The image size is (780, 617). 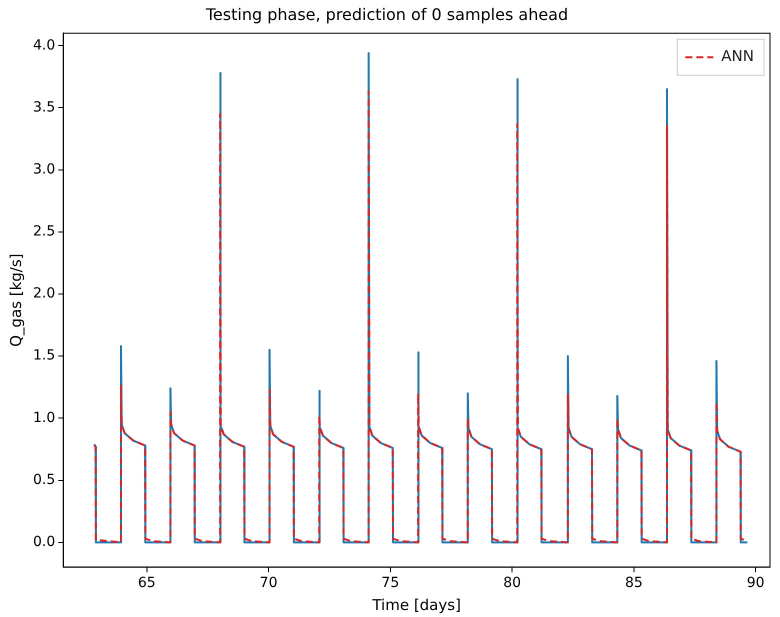 I want to click on y-tick-label: 2.0, so click(x=44, y=294).